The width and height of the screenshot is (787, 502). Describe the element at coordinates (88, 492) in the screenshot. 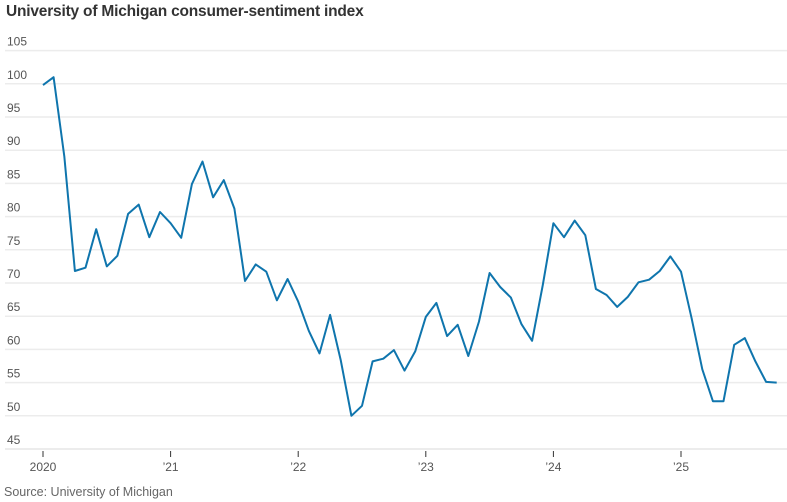

I see `source-note: Source: University of Michigan` at that location.